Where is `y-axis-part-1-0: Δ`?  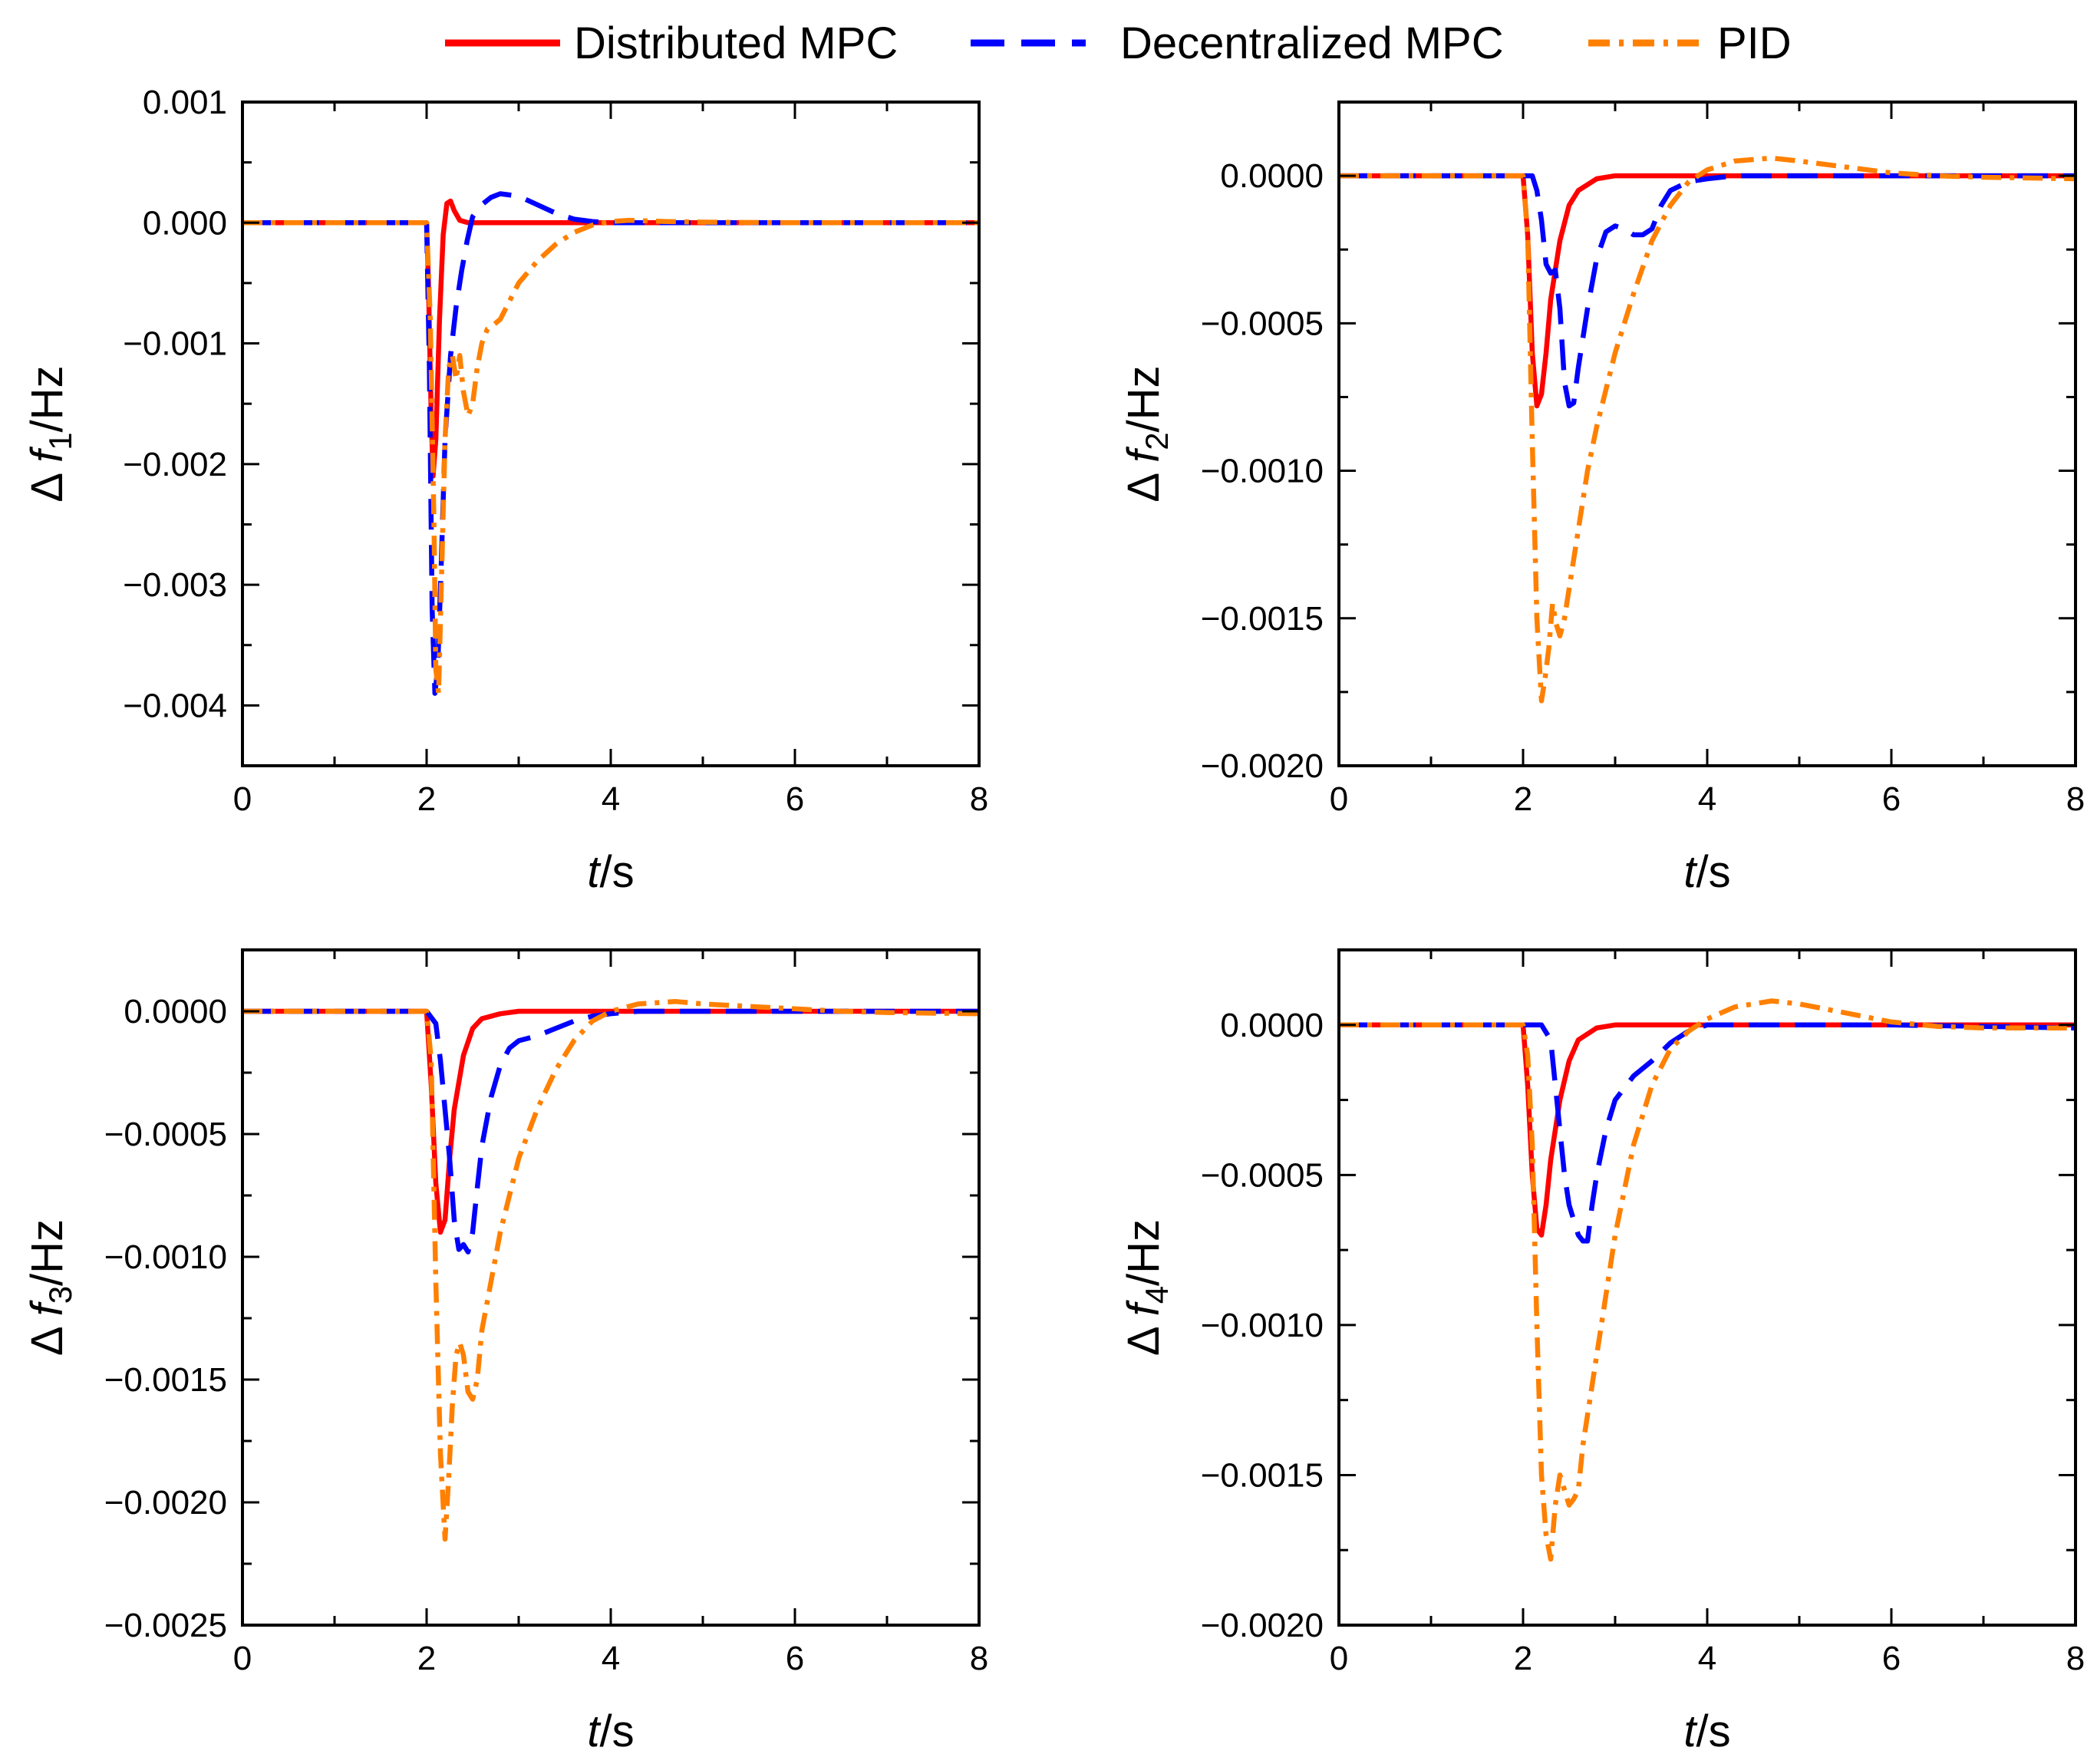 y-axis-part-1-0: Δ is located at coordinates (47, 483).